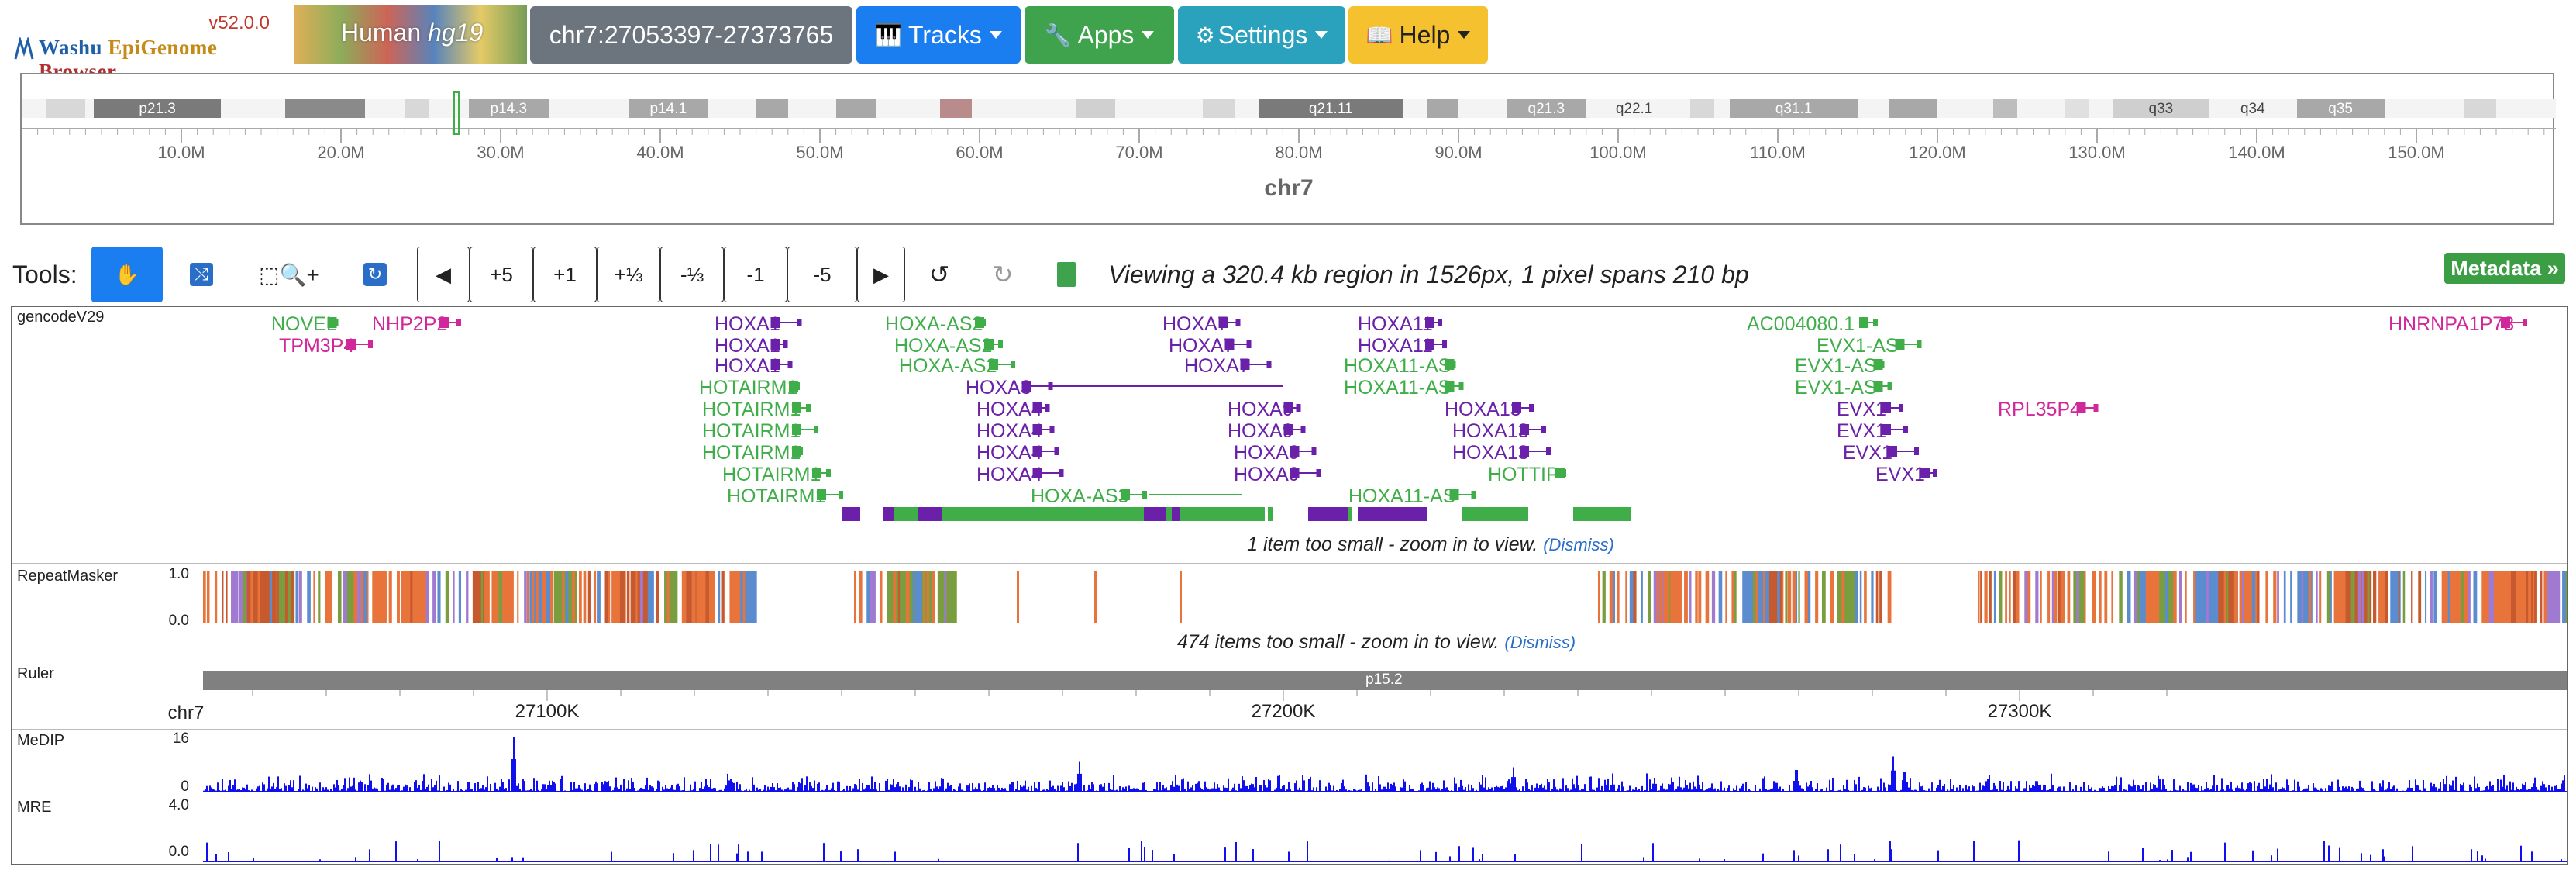 The image size is (2576, 870). I want to click on reload-tool-button: ↻, so click(375, 274).